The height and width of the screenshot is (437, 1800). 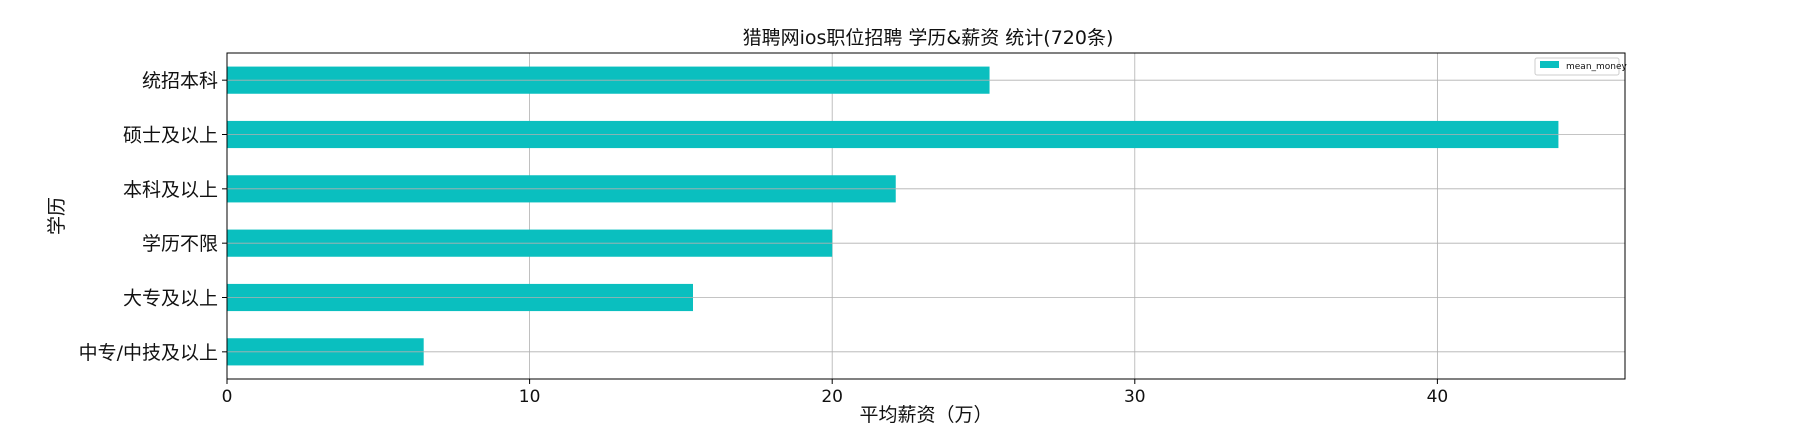 What do you see at coordinates (928, 38) in the screenshot?
I see `chart-title: 猎聘网ios职位招聘 学历&薪资 统计(720条)` at bounding box center [928, 38].